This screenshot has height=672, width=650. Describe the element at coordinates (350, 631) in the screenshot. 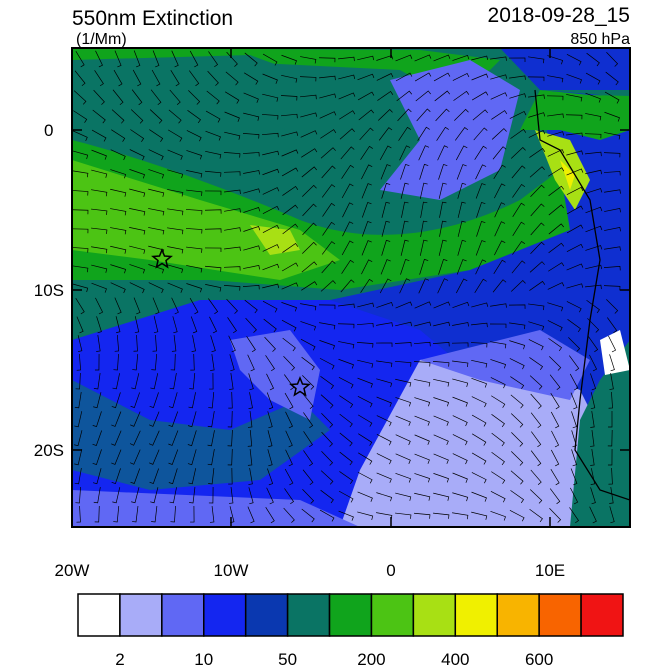

I see `colorbar: 2 10 50 200 400 600` at that location.